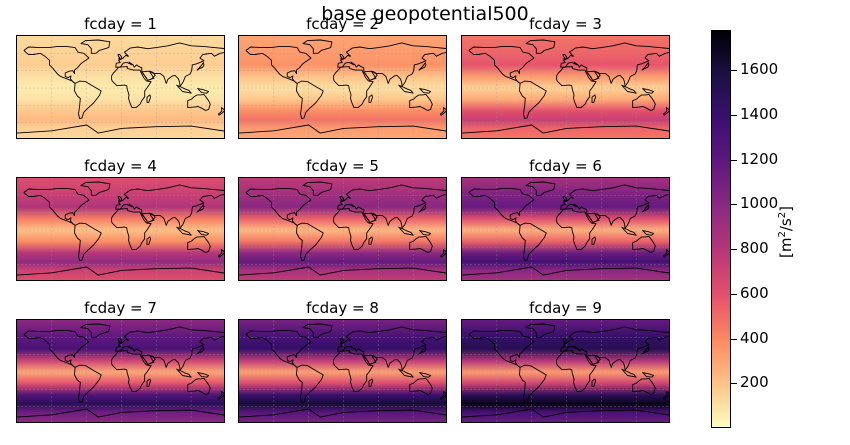 The height and width of the screenshot is (445, 850). What do you see at coordinates (120, 166) in the screenshot?
I see `panel-title: fcday = 4` at bounding box center [120, 166].